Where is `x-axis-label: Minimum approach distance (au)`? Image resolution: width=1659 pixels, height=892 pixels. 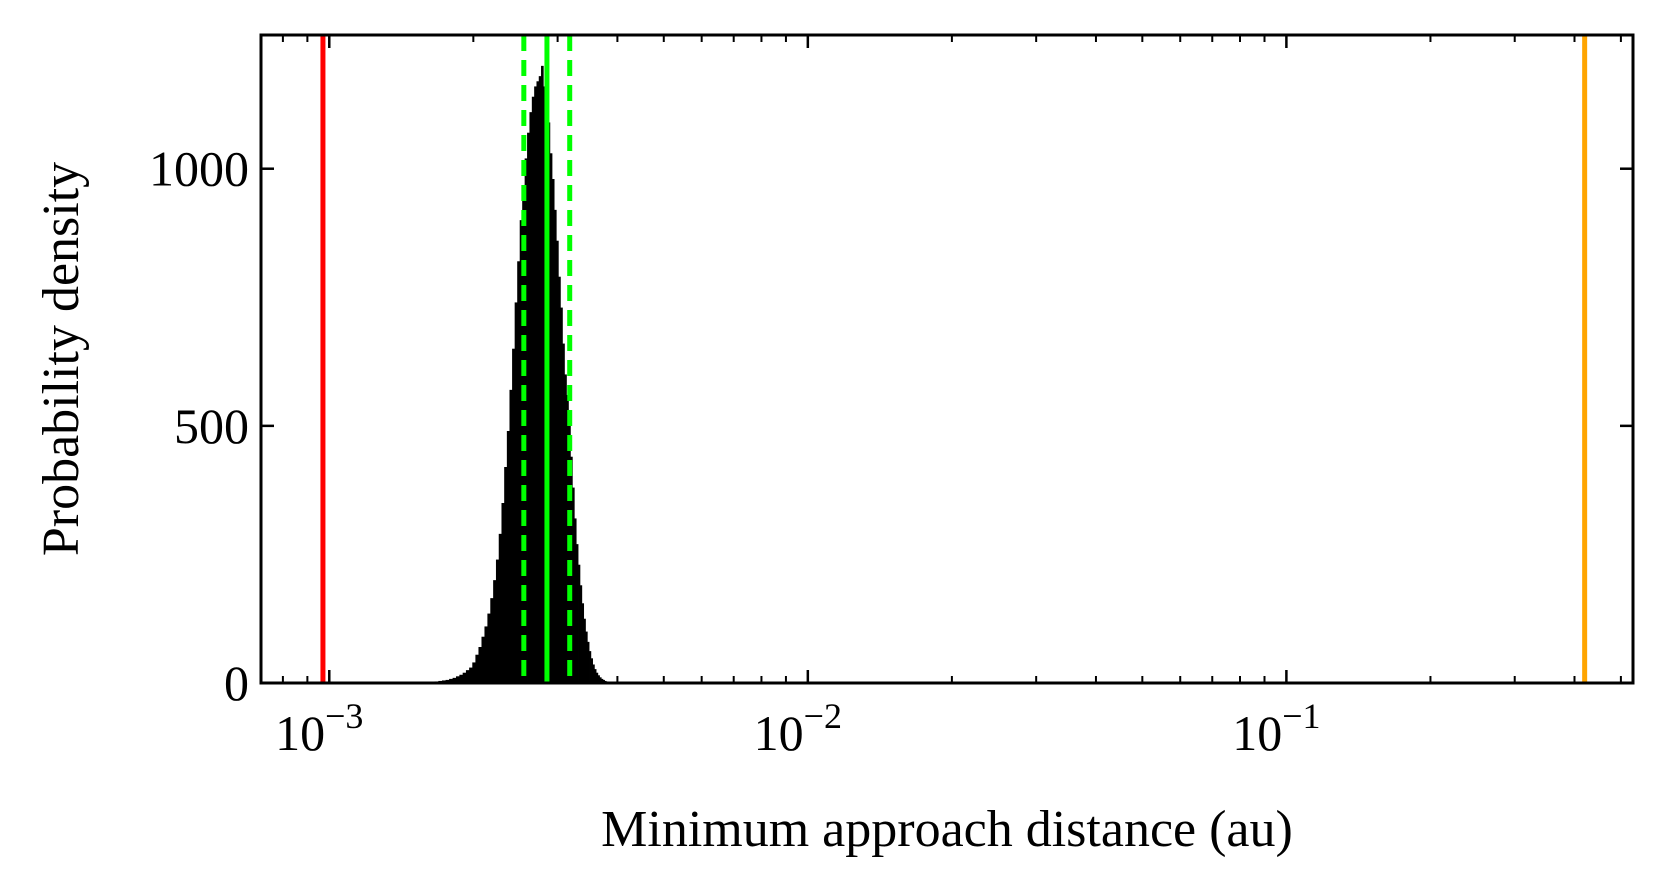 x-axis-label: Minimum approach distance (au) is located at coordinates (947, 829).